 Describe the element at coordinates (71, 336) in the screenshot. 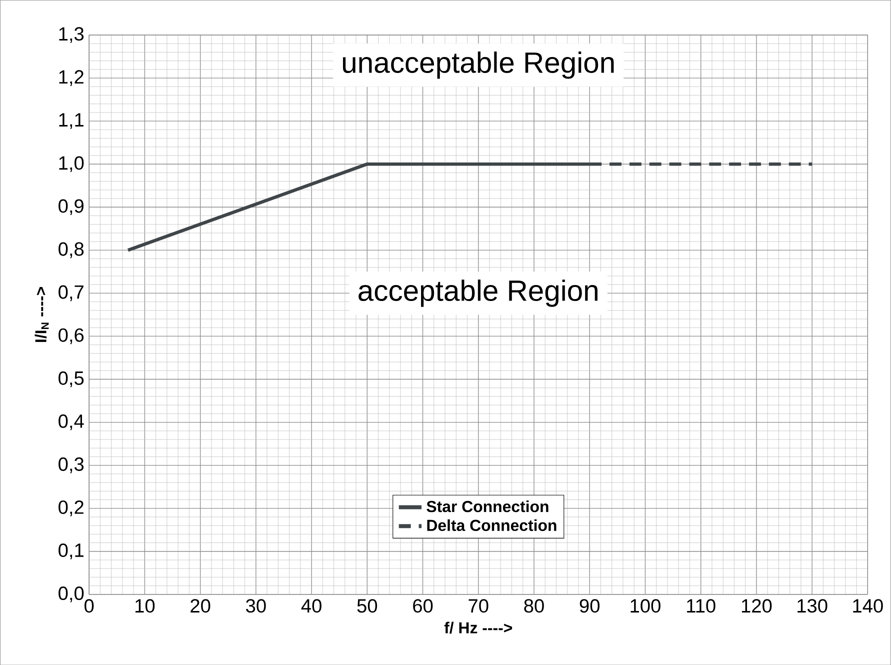

I see `y-tick-label: 0,6` at that location.